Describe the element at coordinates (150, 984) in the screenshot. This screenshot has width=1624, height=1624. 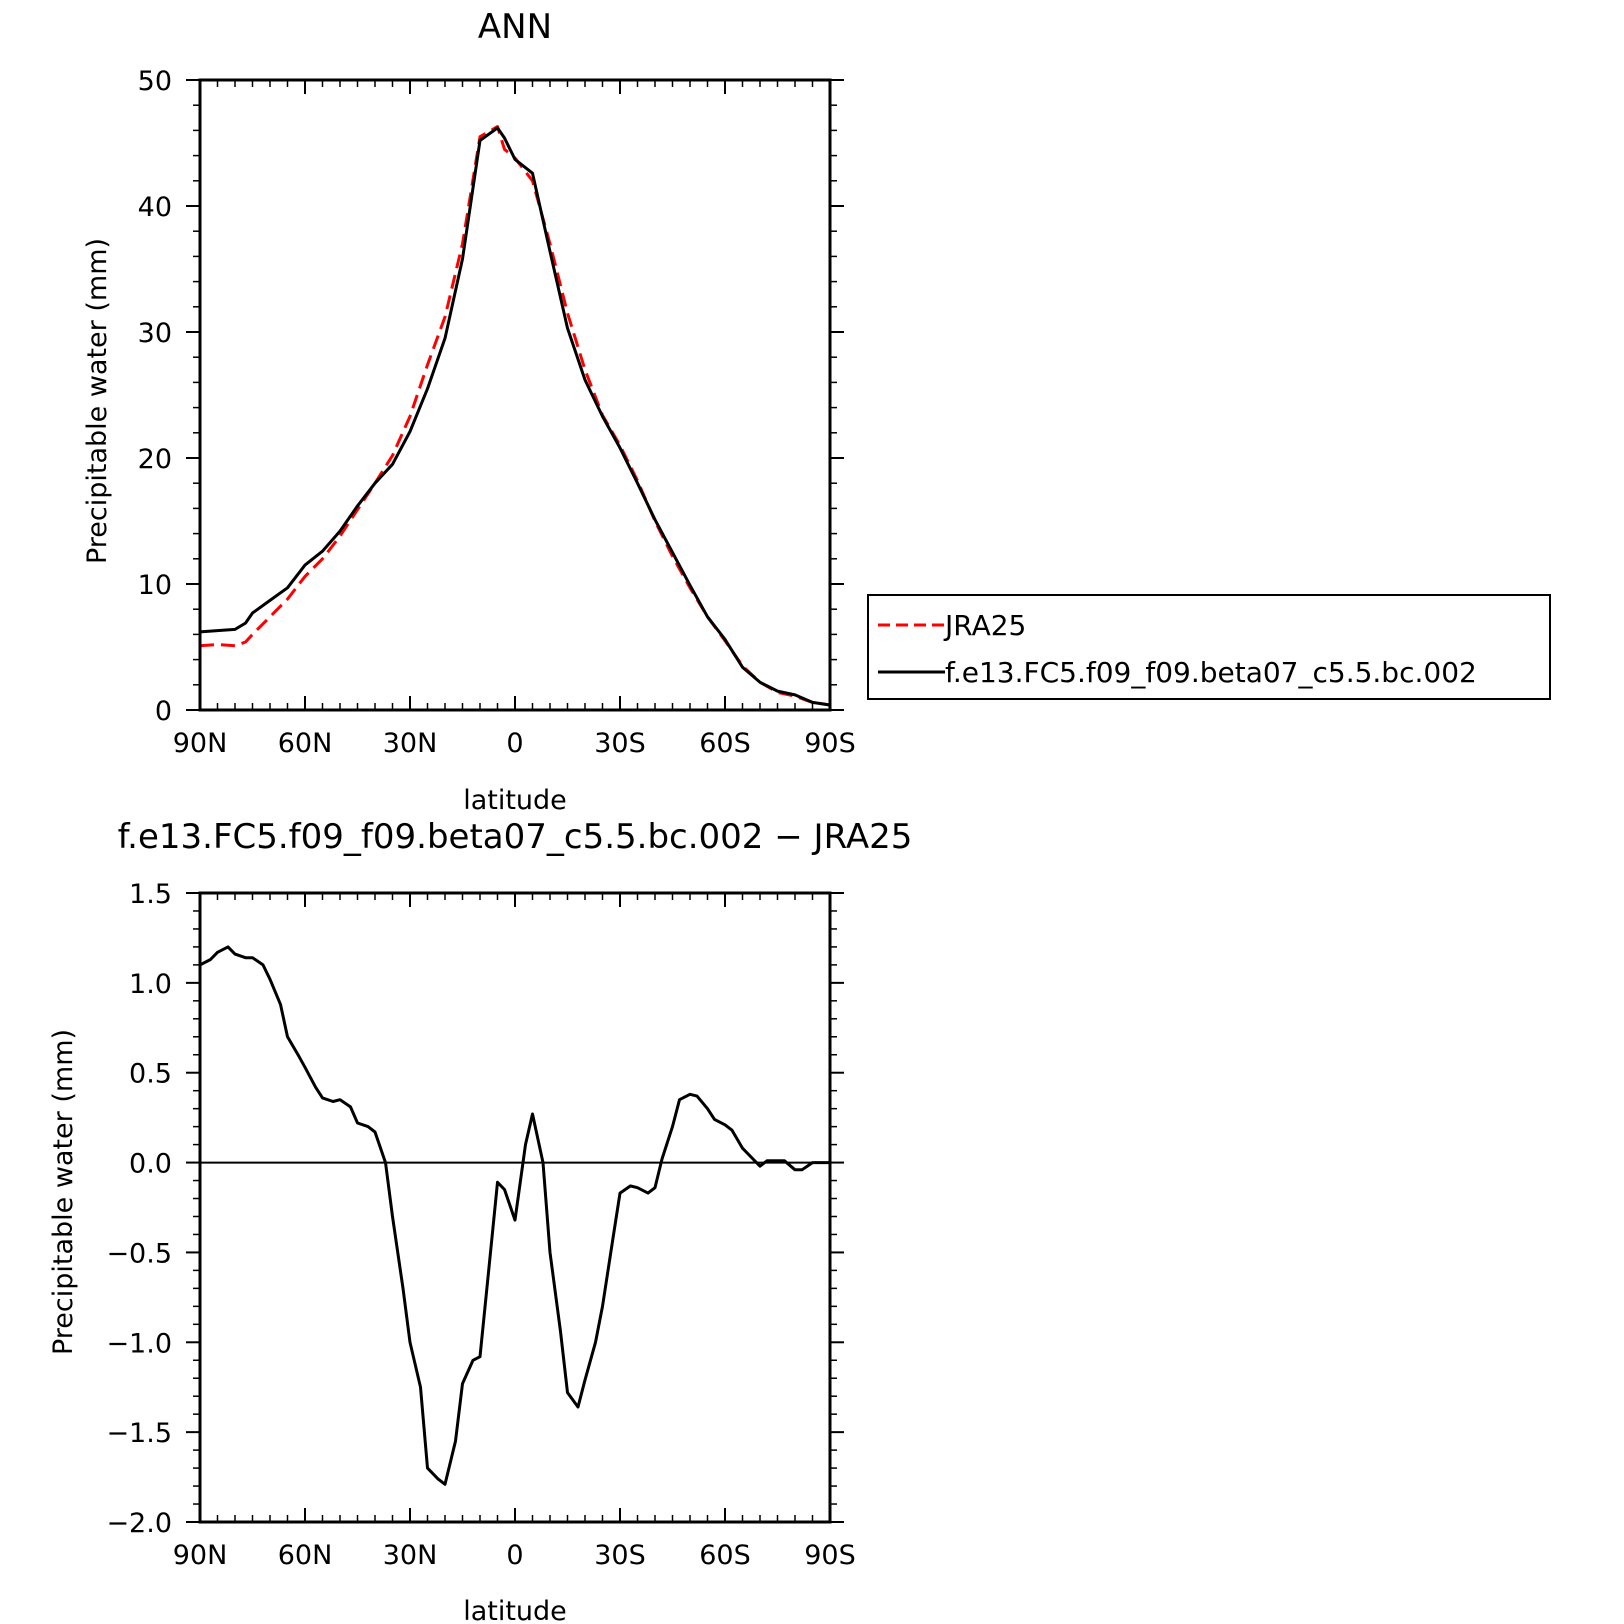
I see `y-tick-label: 1.0` at that location.